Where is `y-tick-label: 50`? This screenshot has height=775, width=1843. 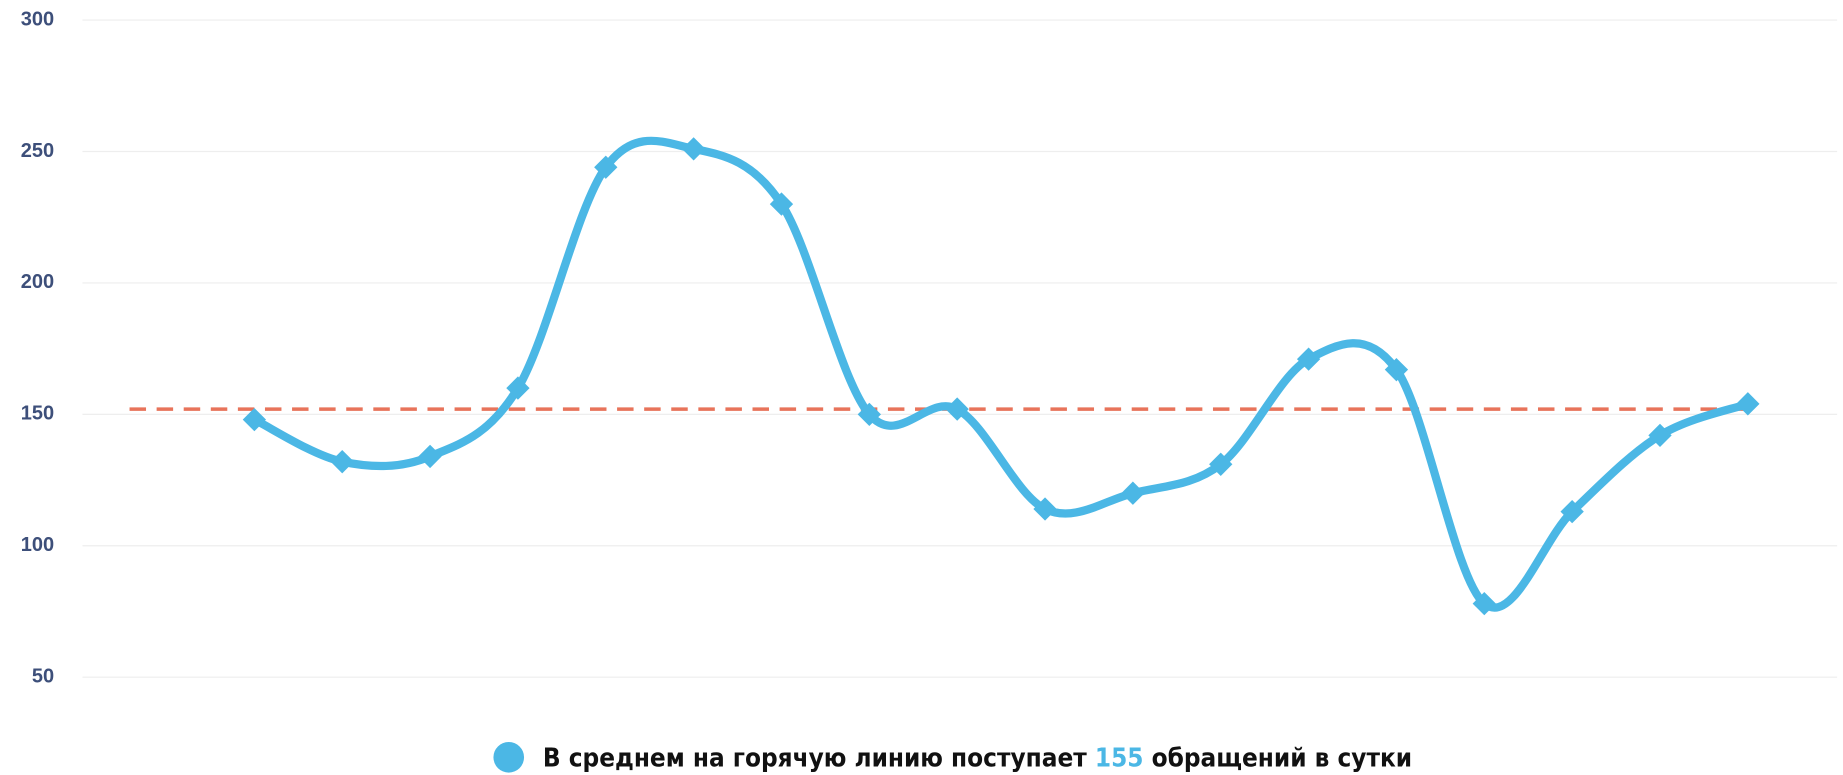 y-tick-label: 50 is located at coordinates (43, 676).